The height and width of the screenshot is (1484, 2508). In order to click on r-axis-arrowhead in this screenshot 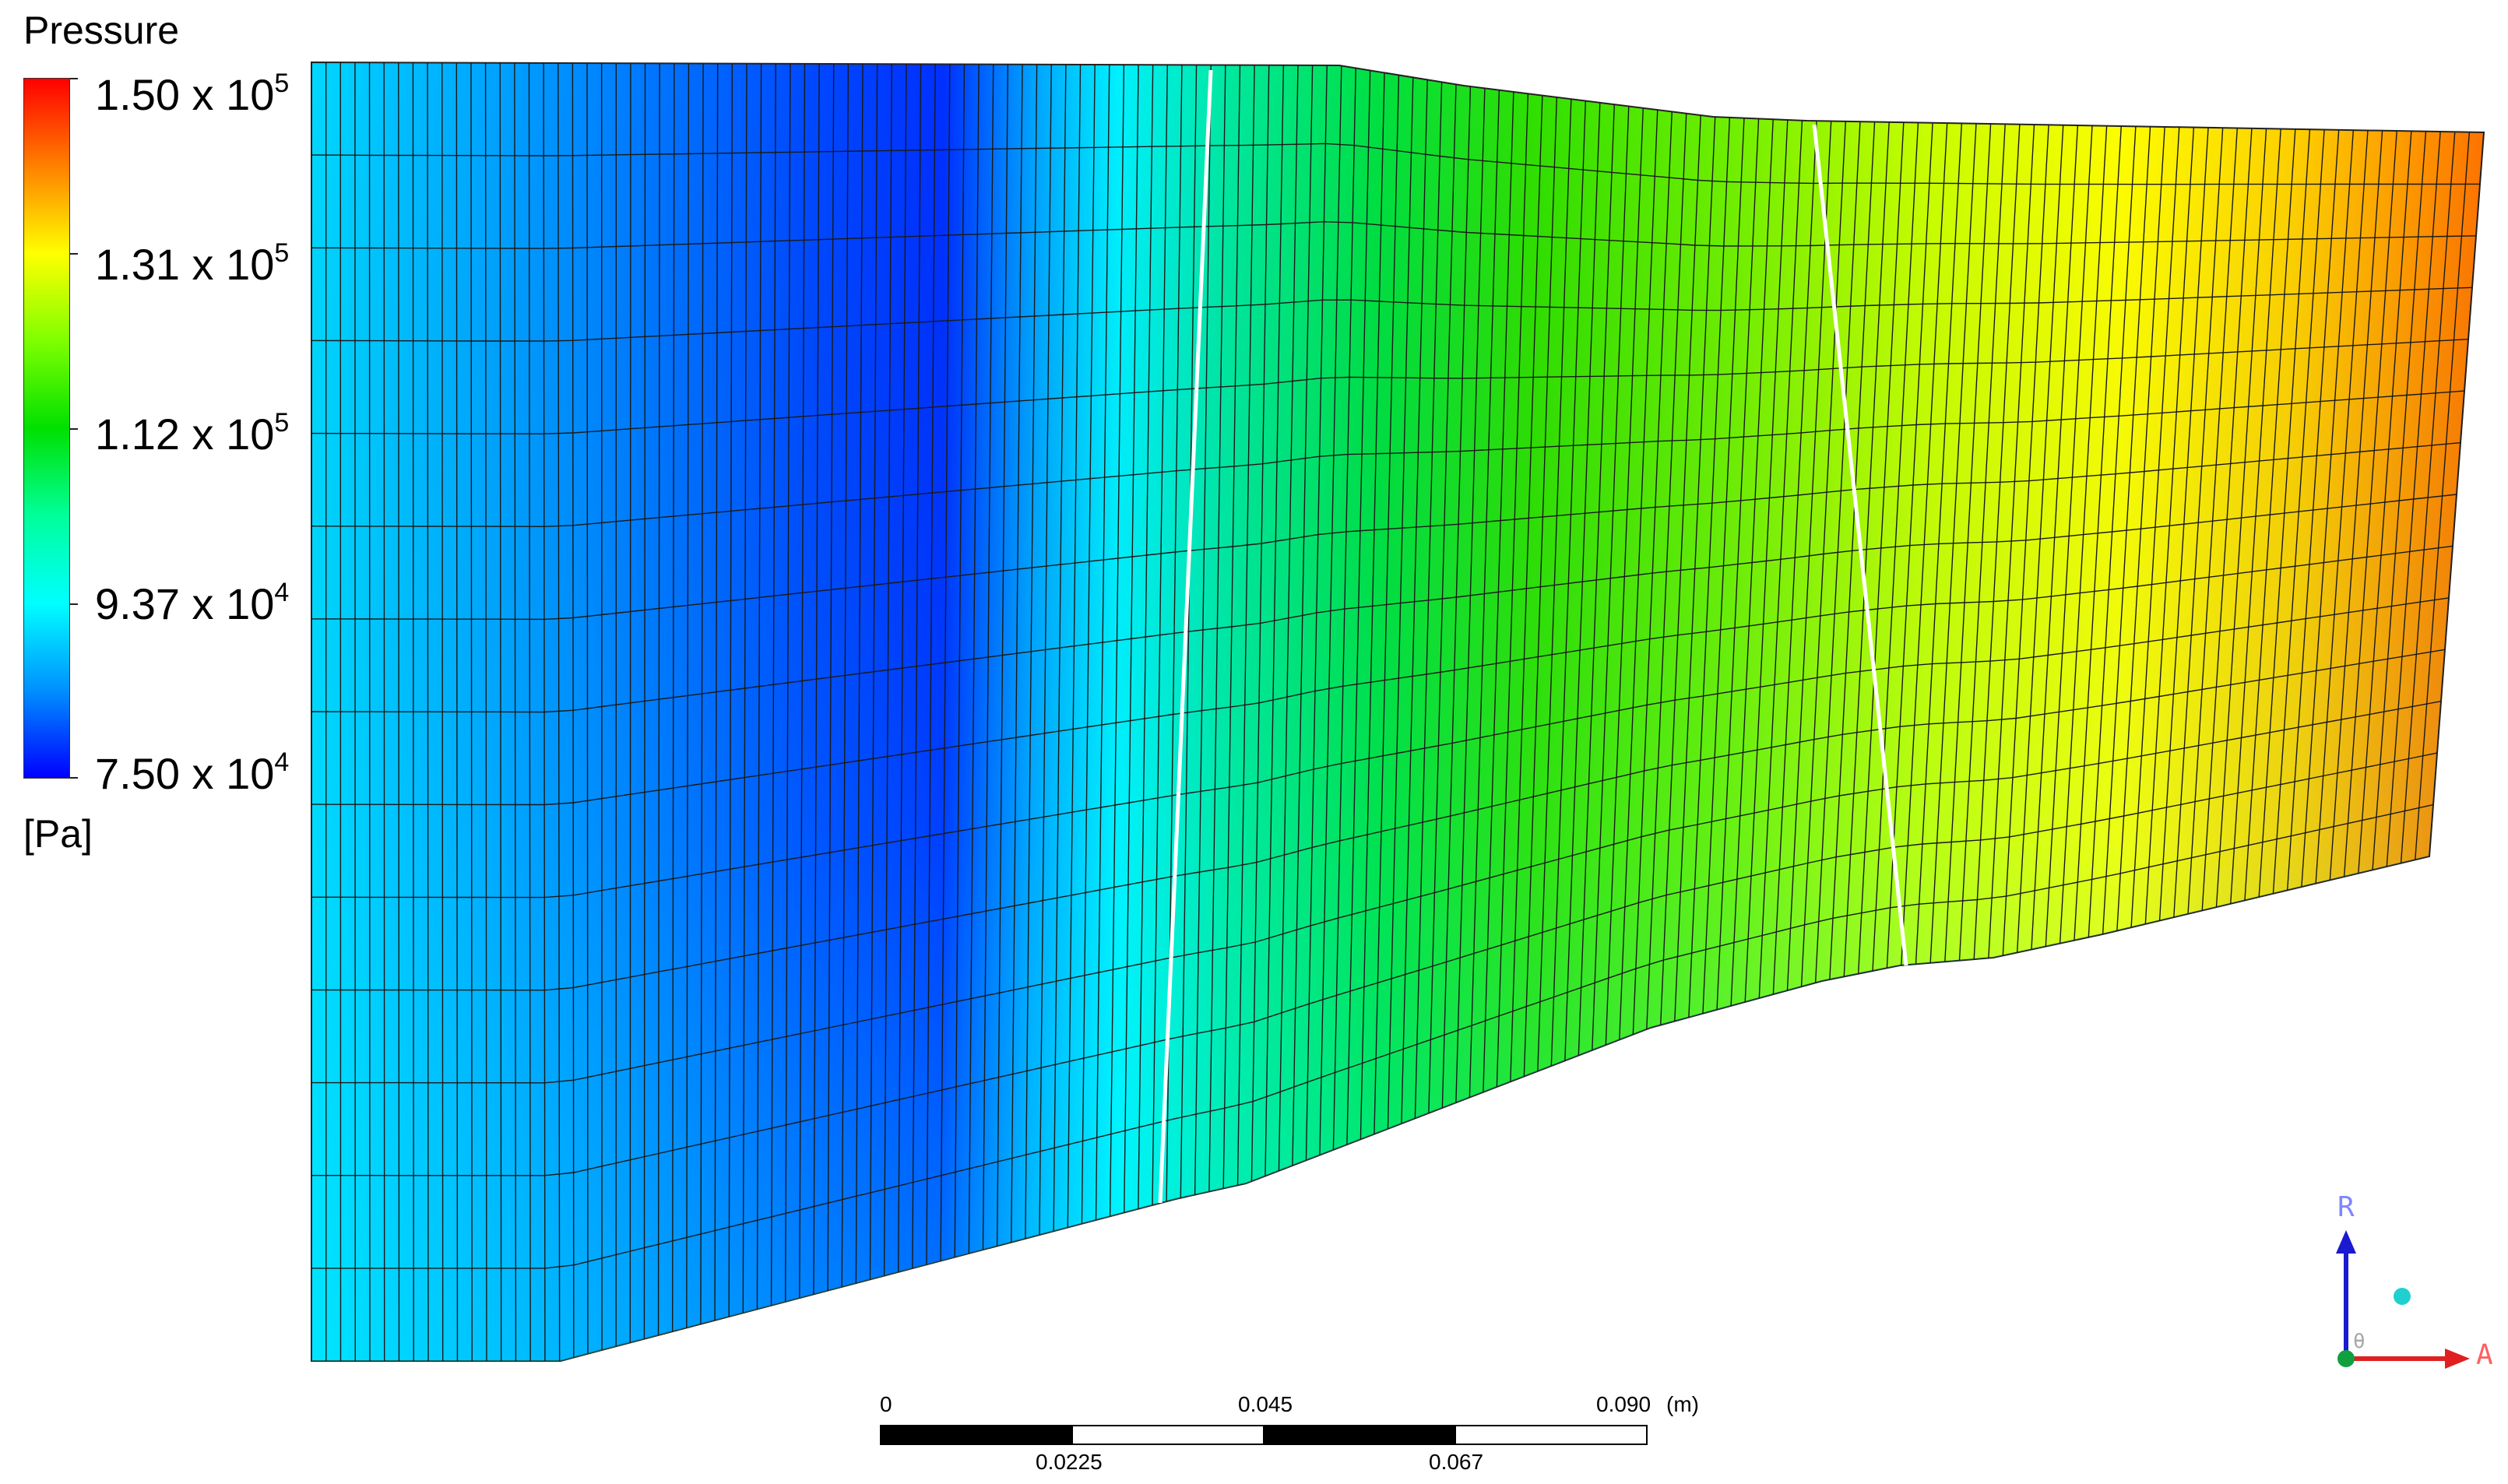, I will do `click(2346, 1242)`.